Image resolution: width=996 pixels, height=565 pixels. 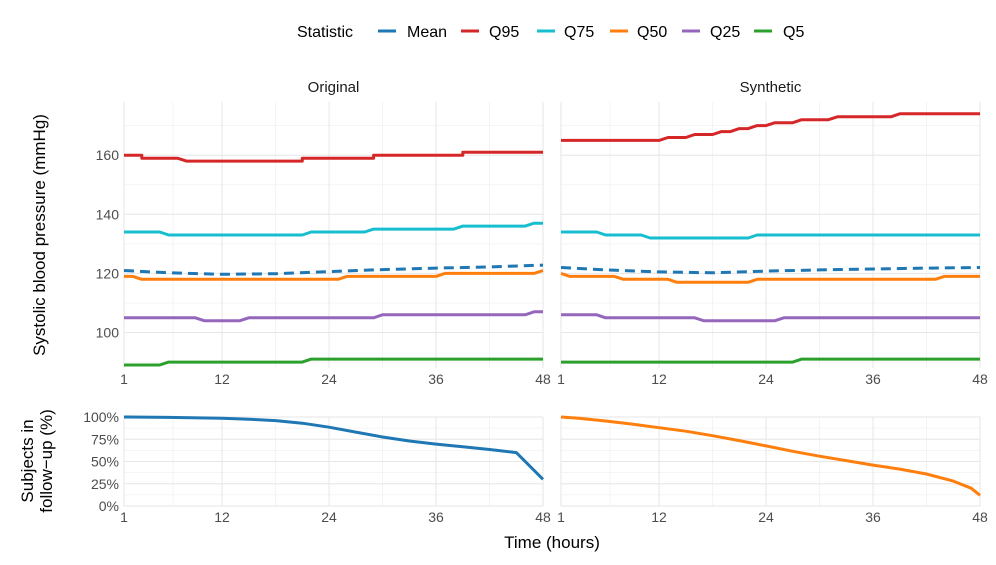 I want to click on y-tick-label: 100%, so click(x=101, y=417).